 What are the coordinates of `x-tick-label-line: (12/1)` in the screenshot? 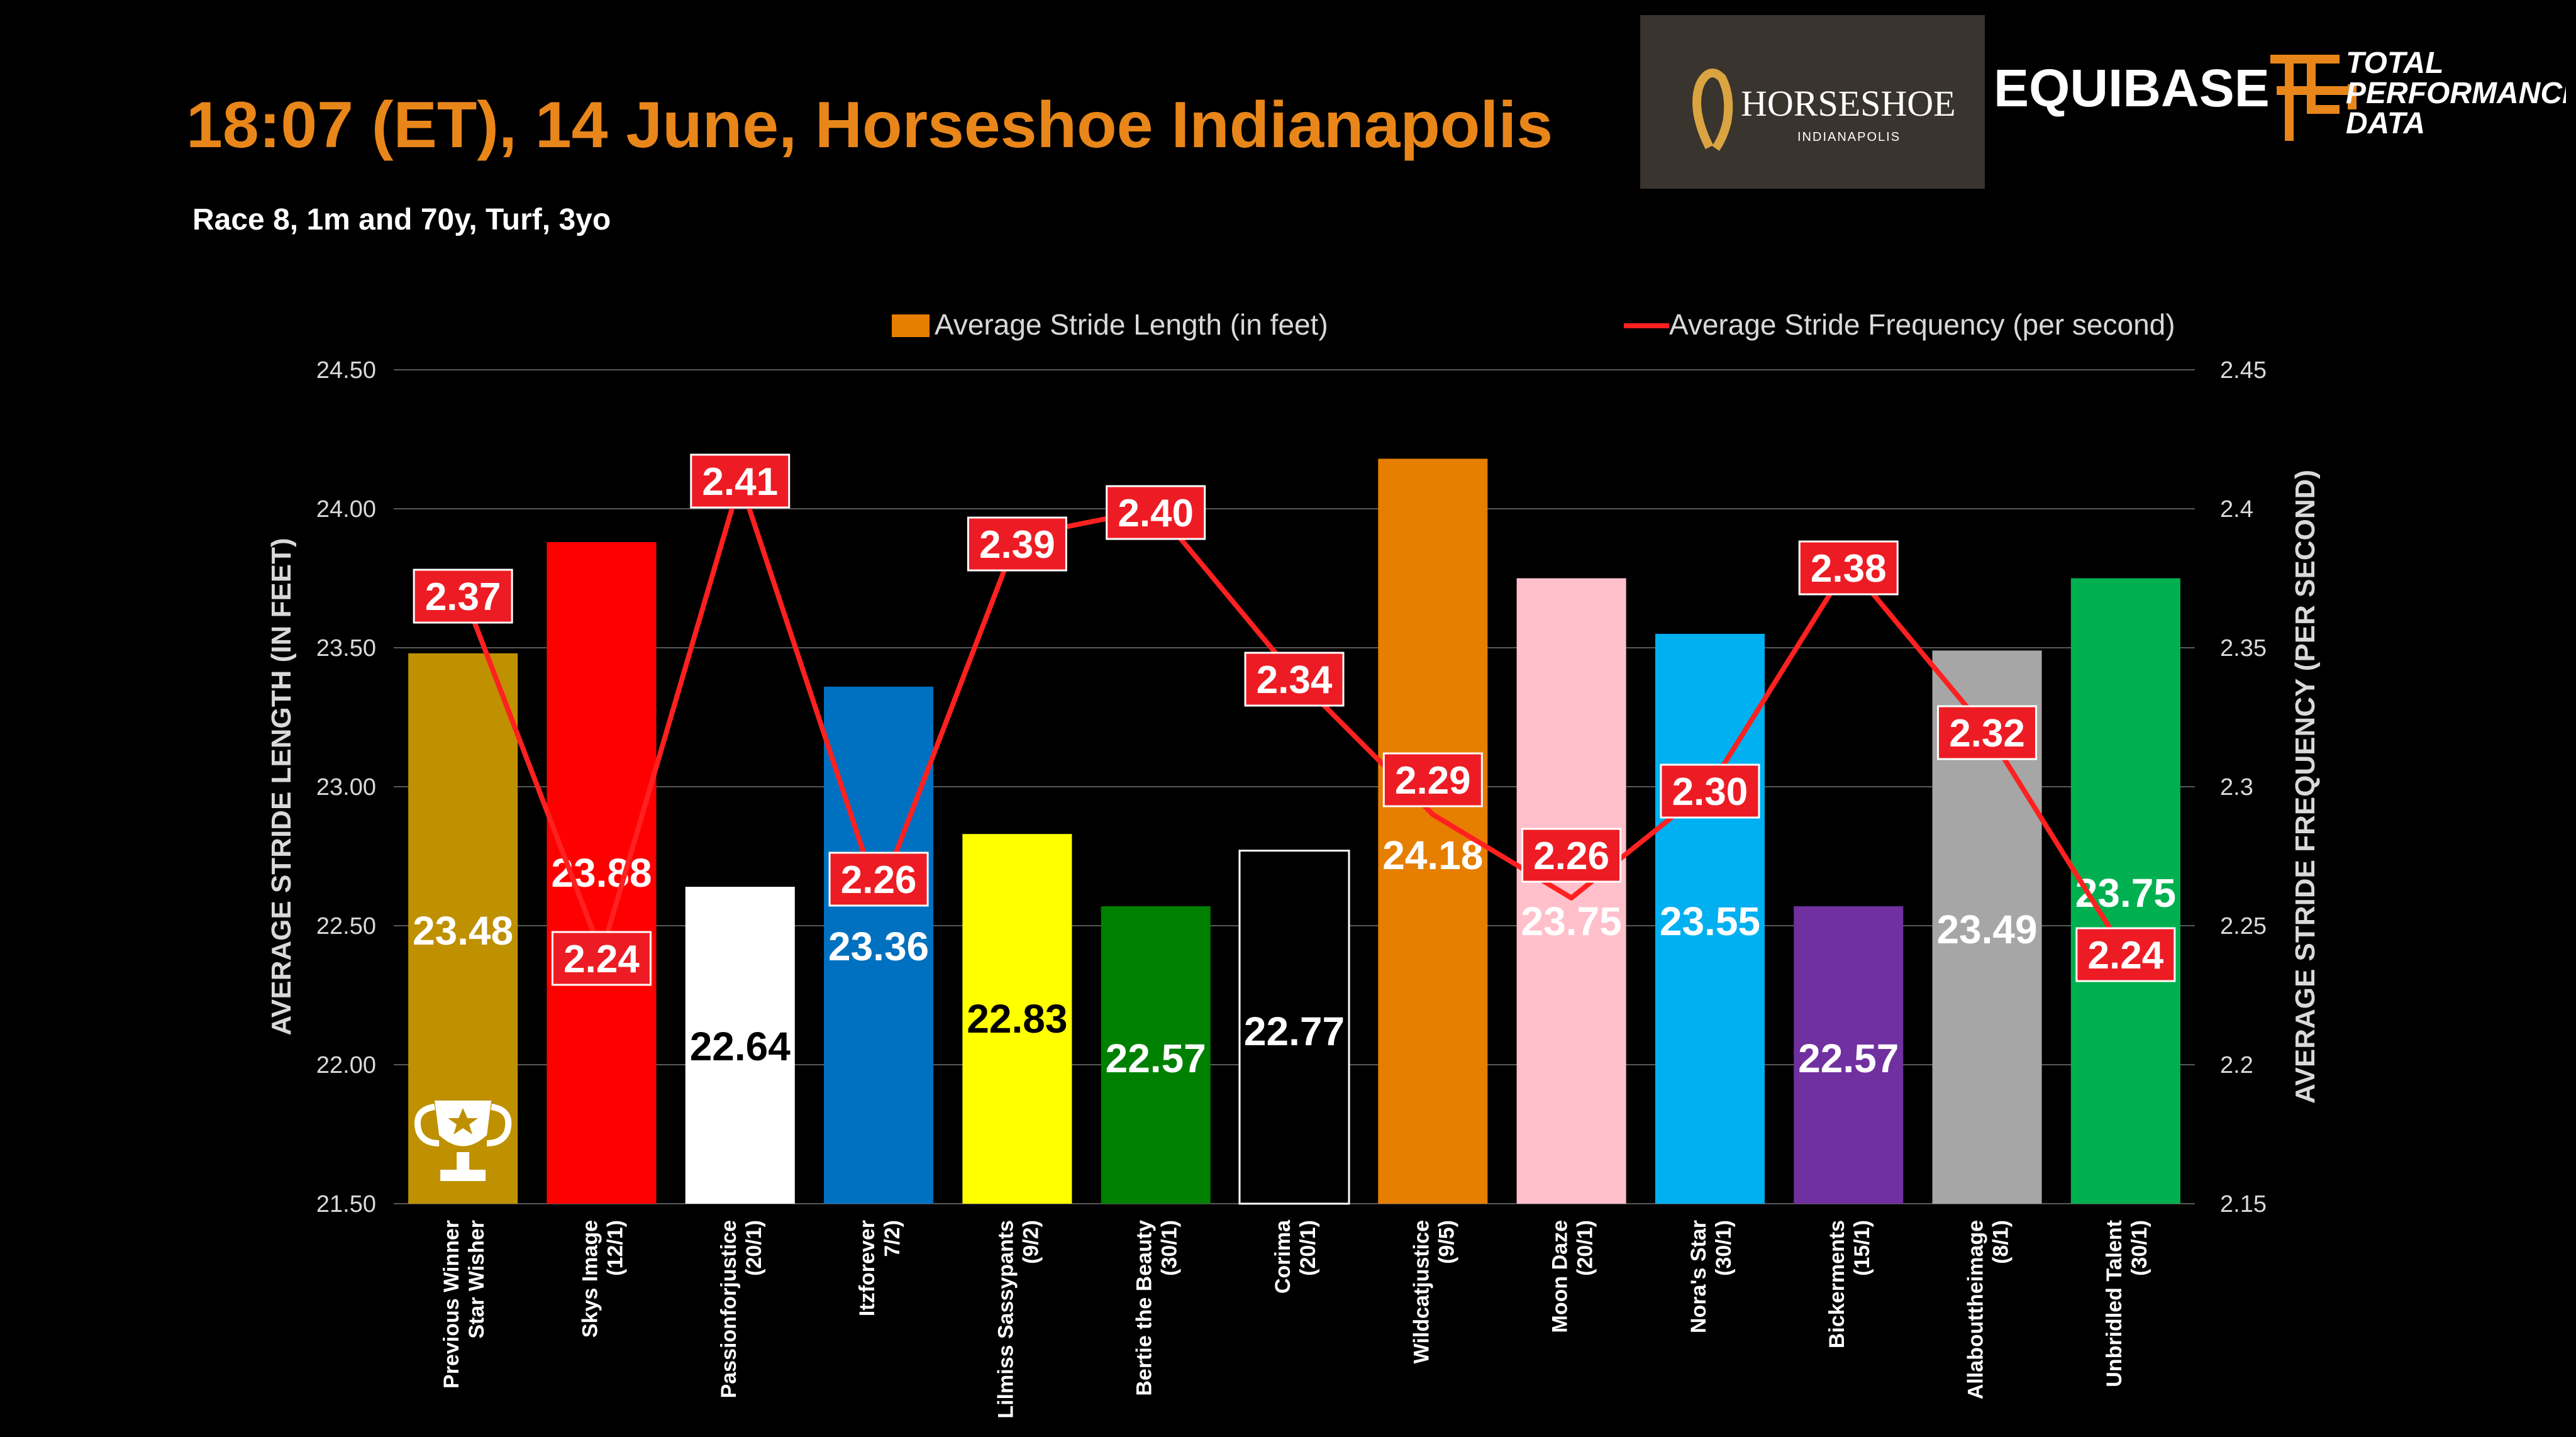 It's located at (615, 1248).